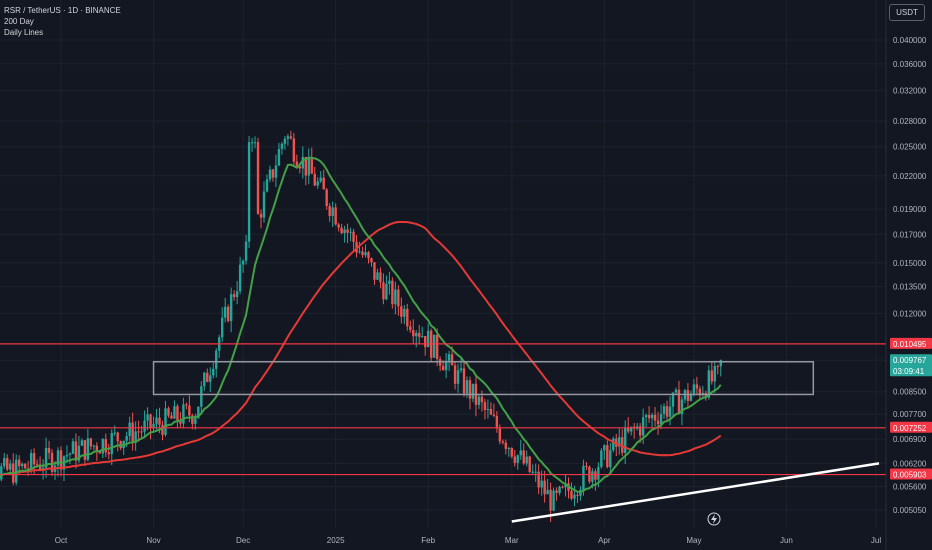 Image resolution: width=932 pixels, height=550 pixels. What do you see at coordinates (910, 121) in the screenshot?
I see `price-tick-label: 0.028000` at bounding box center [910, 121].